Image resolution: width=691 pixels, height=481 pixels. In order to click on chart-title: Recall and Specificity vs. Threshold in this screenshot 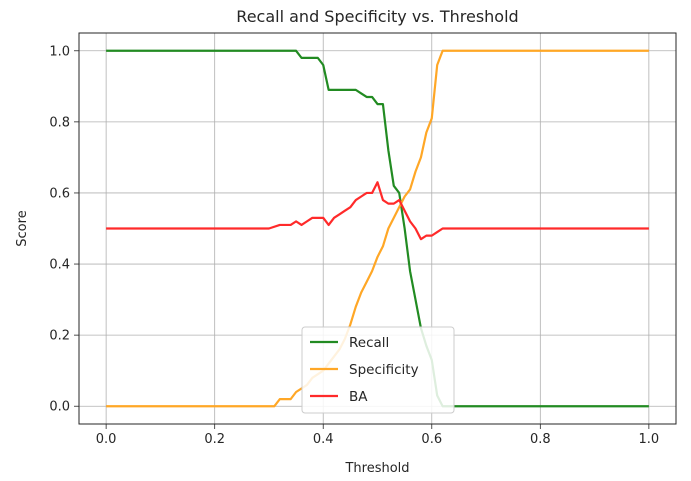, I will do `click(377, 16)`.